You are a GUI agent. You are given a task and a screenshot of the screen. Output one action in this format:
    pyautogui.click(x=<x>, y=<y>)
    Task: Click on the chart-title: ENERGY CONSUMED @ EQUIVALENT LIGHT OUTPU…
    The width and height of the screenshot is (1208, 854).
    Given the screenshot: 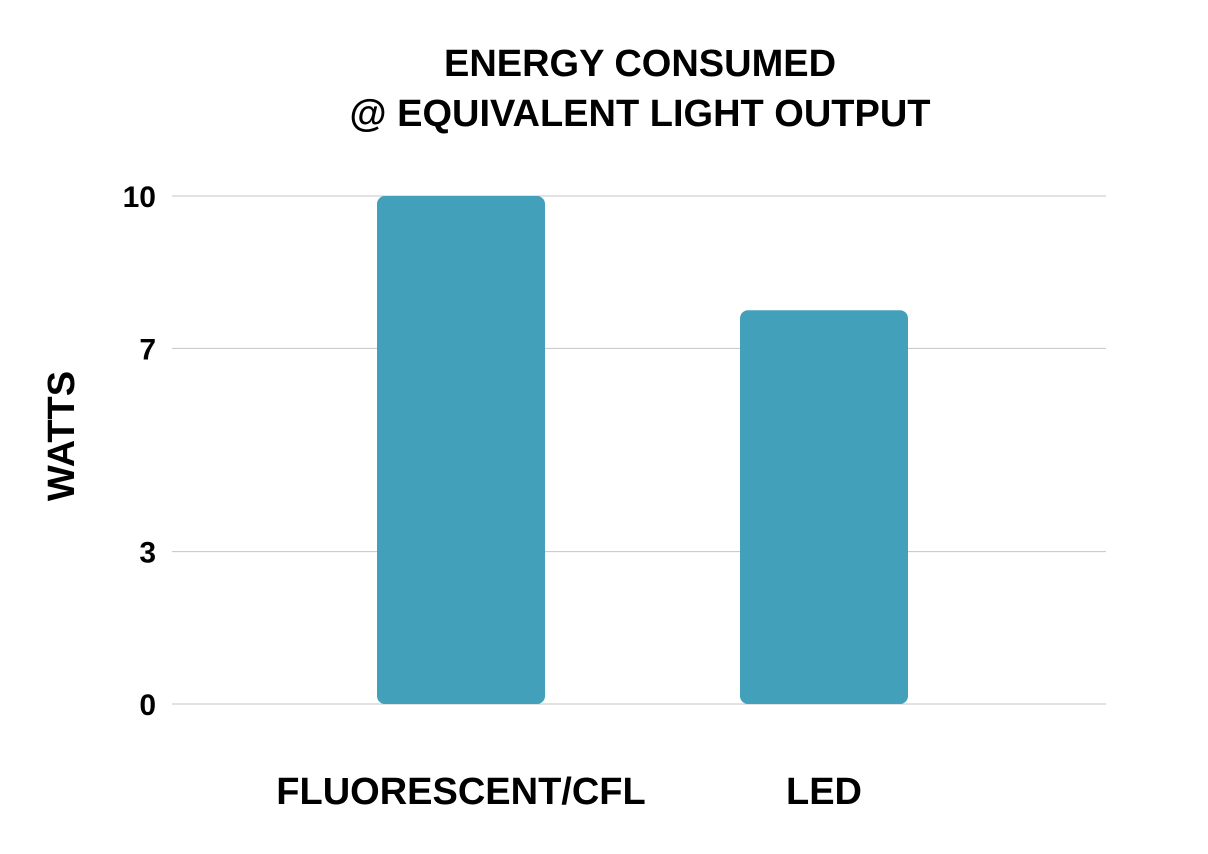 What is the action you would take?
    pyautogui.click(x=639, y=89)
    